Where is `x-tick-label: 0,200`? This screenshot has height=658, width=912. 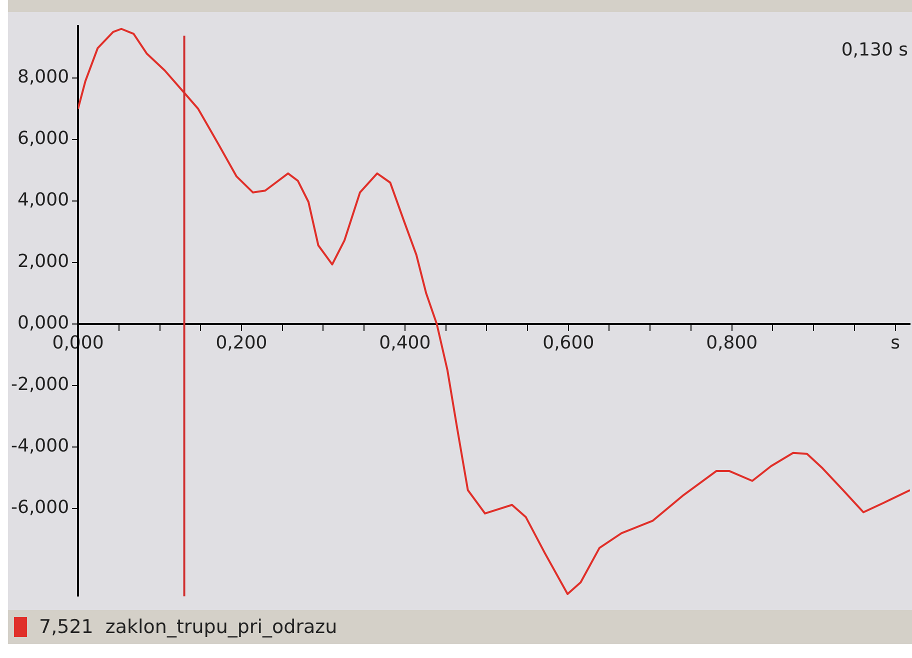 x-tick-label: 0,200 is located at coordinates (242, 343).